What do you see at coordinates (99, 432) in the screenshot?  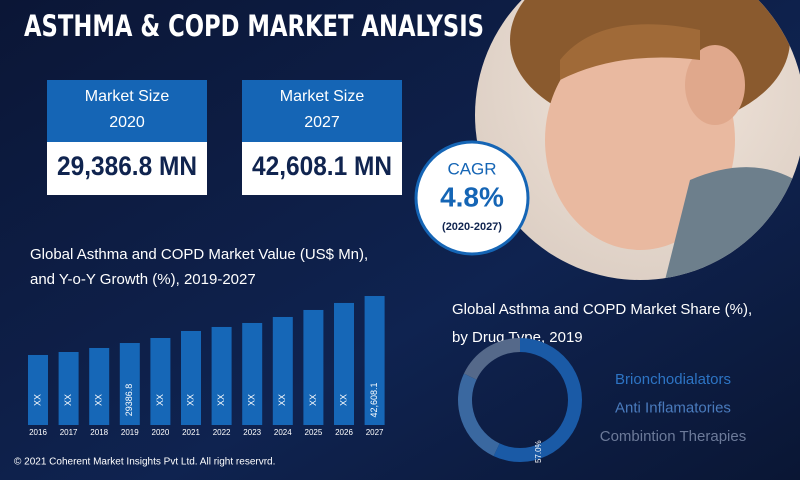 I see `x-tick-label: 2018` at bounding box center [99, 432].